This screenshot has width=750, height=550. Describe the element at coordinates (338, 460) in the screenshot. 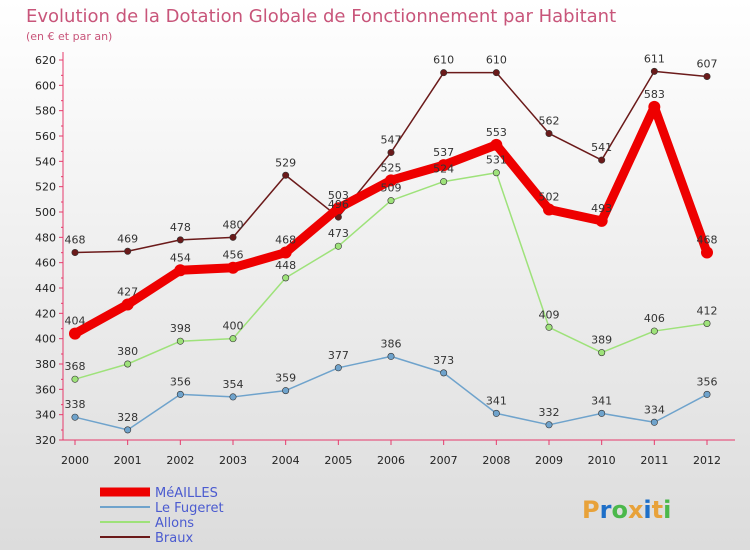

I see `x-tick-label: 2005` at that location.